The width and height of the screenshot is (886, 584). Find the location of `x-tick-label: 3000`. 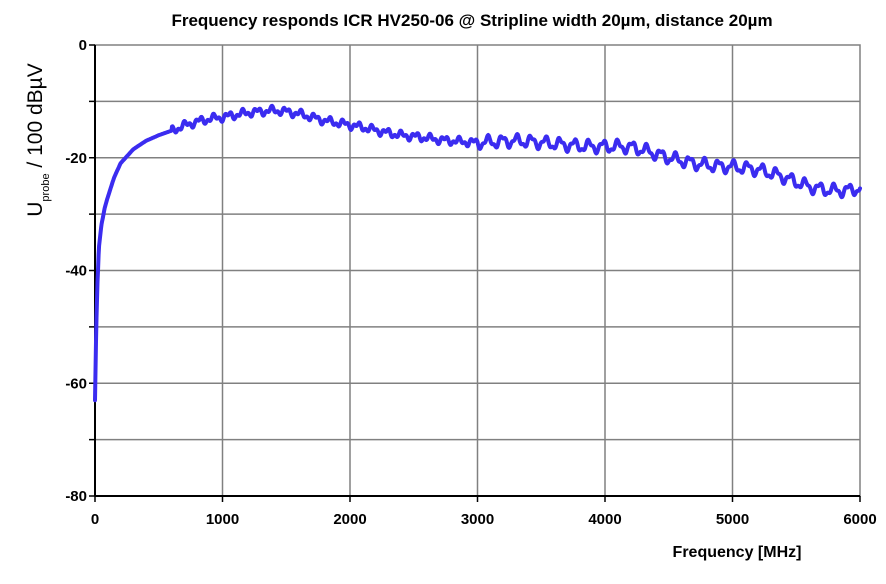

x-tick-label: 3000 is located at coordinates (477, 519).